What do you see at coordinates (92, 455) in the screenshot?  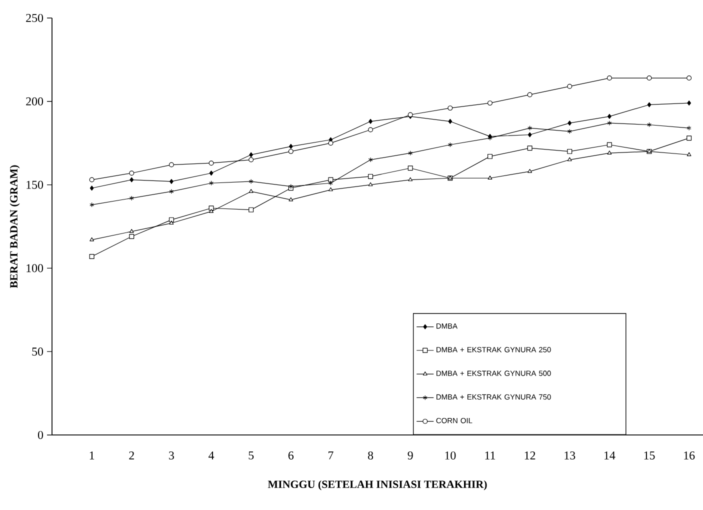 I see `x-tick-label: 1` at bounding box center [92, 455].